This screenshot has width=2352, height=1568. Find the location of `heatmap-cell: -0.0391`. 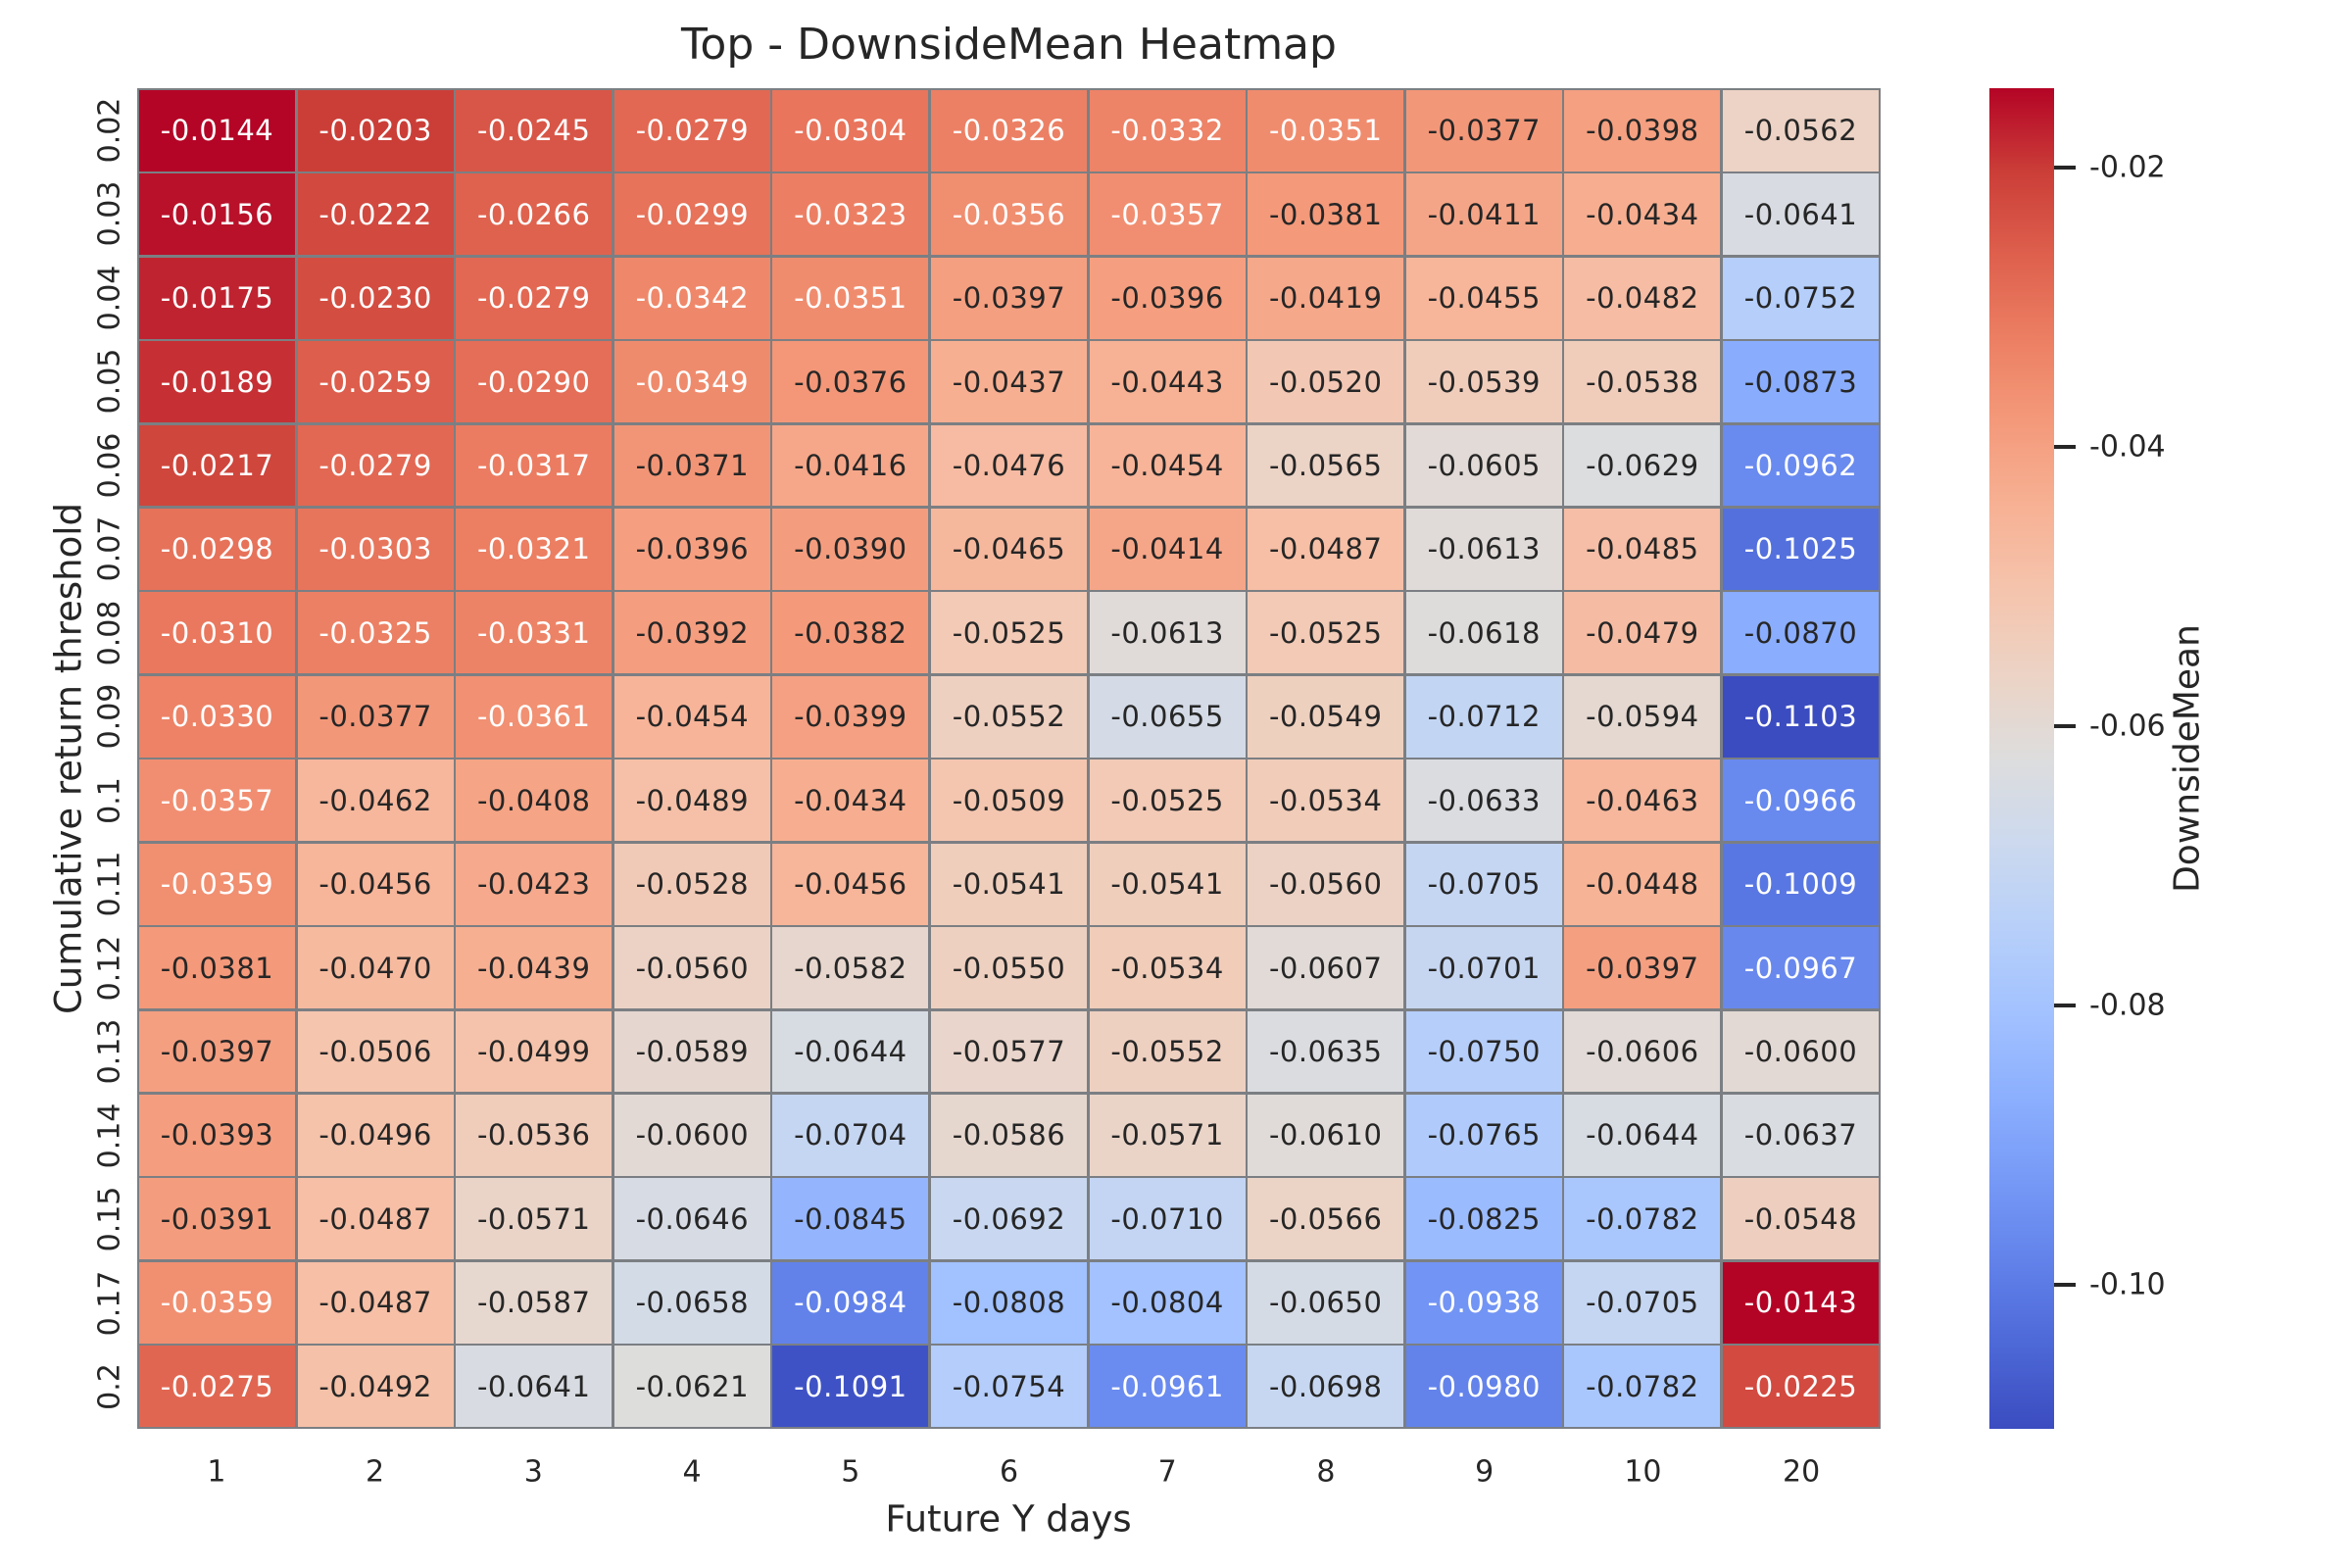

heatmap-cell: -0.0391 is located at coordinates (217, 1219).